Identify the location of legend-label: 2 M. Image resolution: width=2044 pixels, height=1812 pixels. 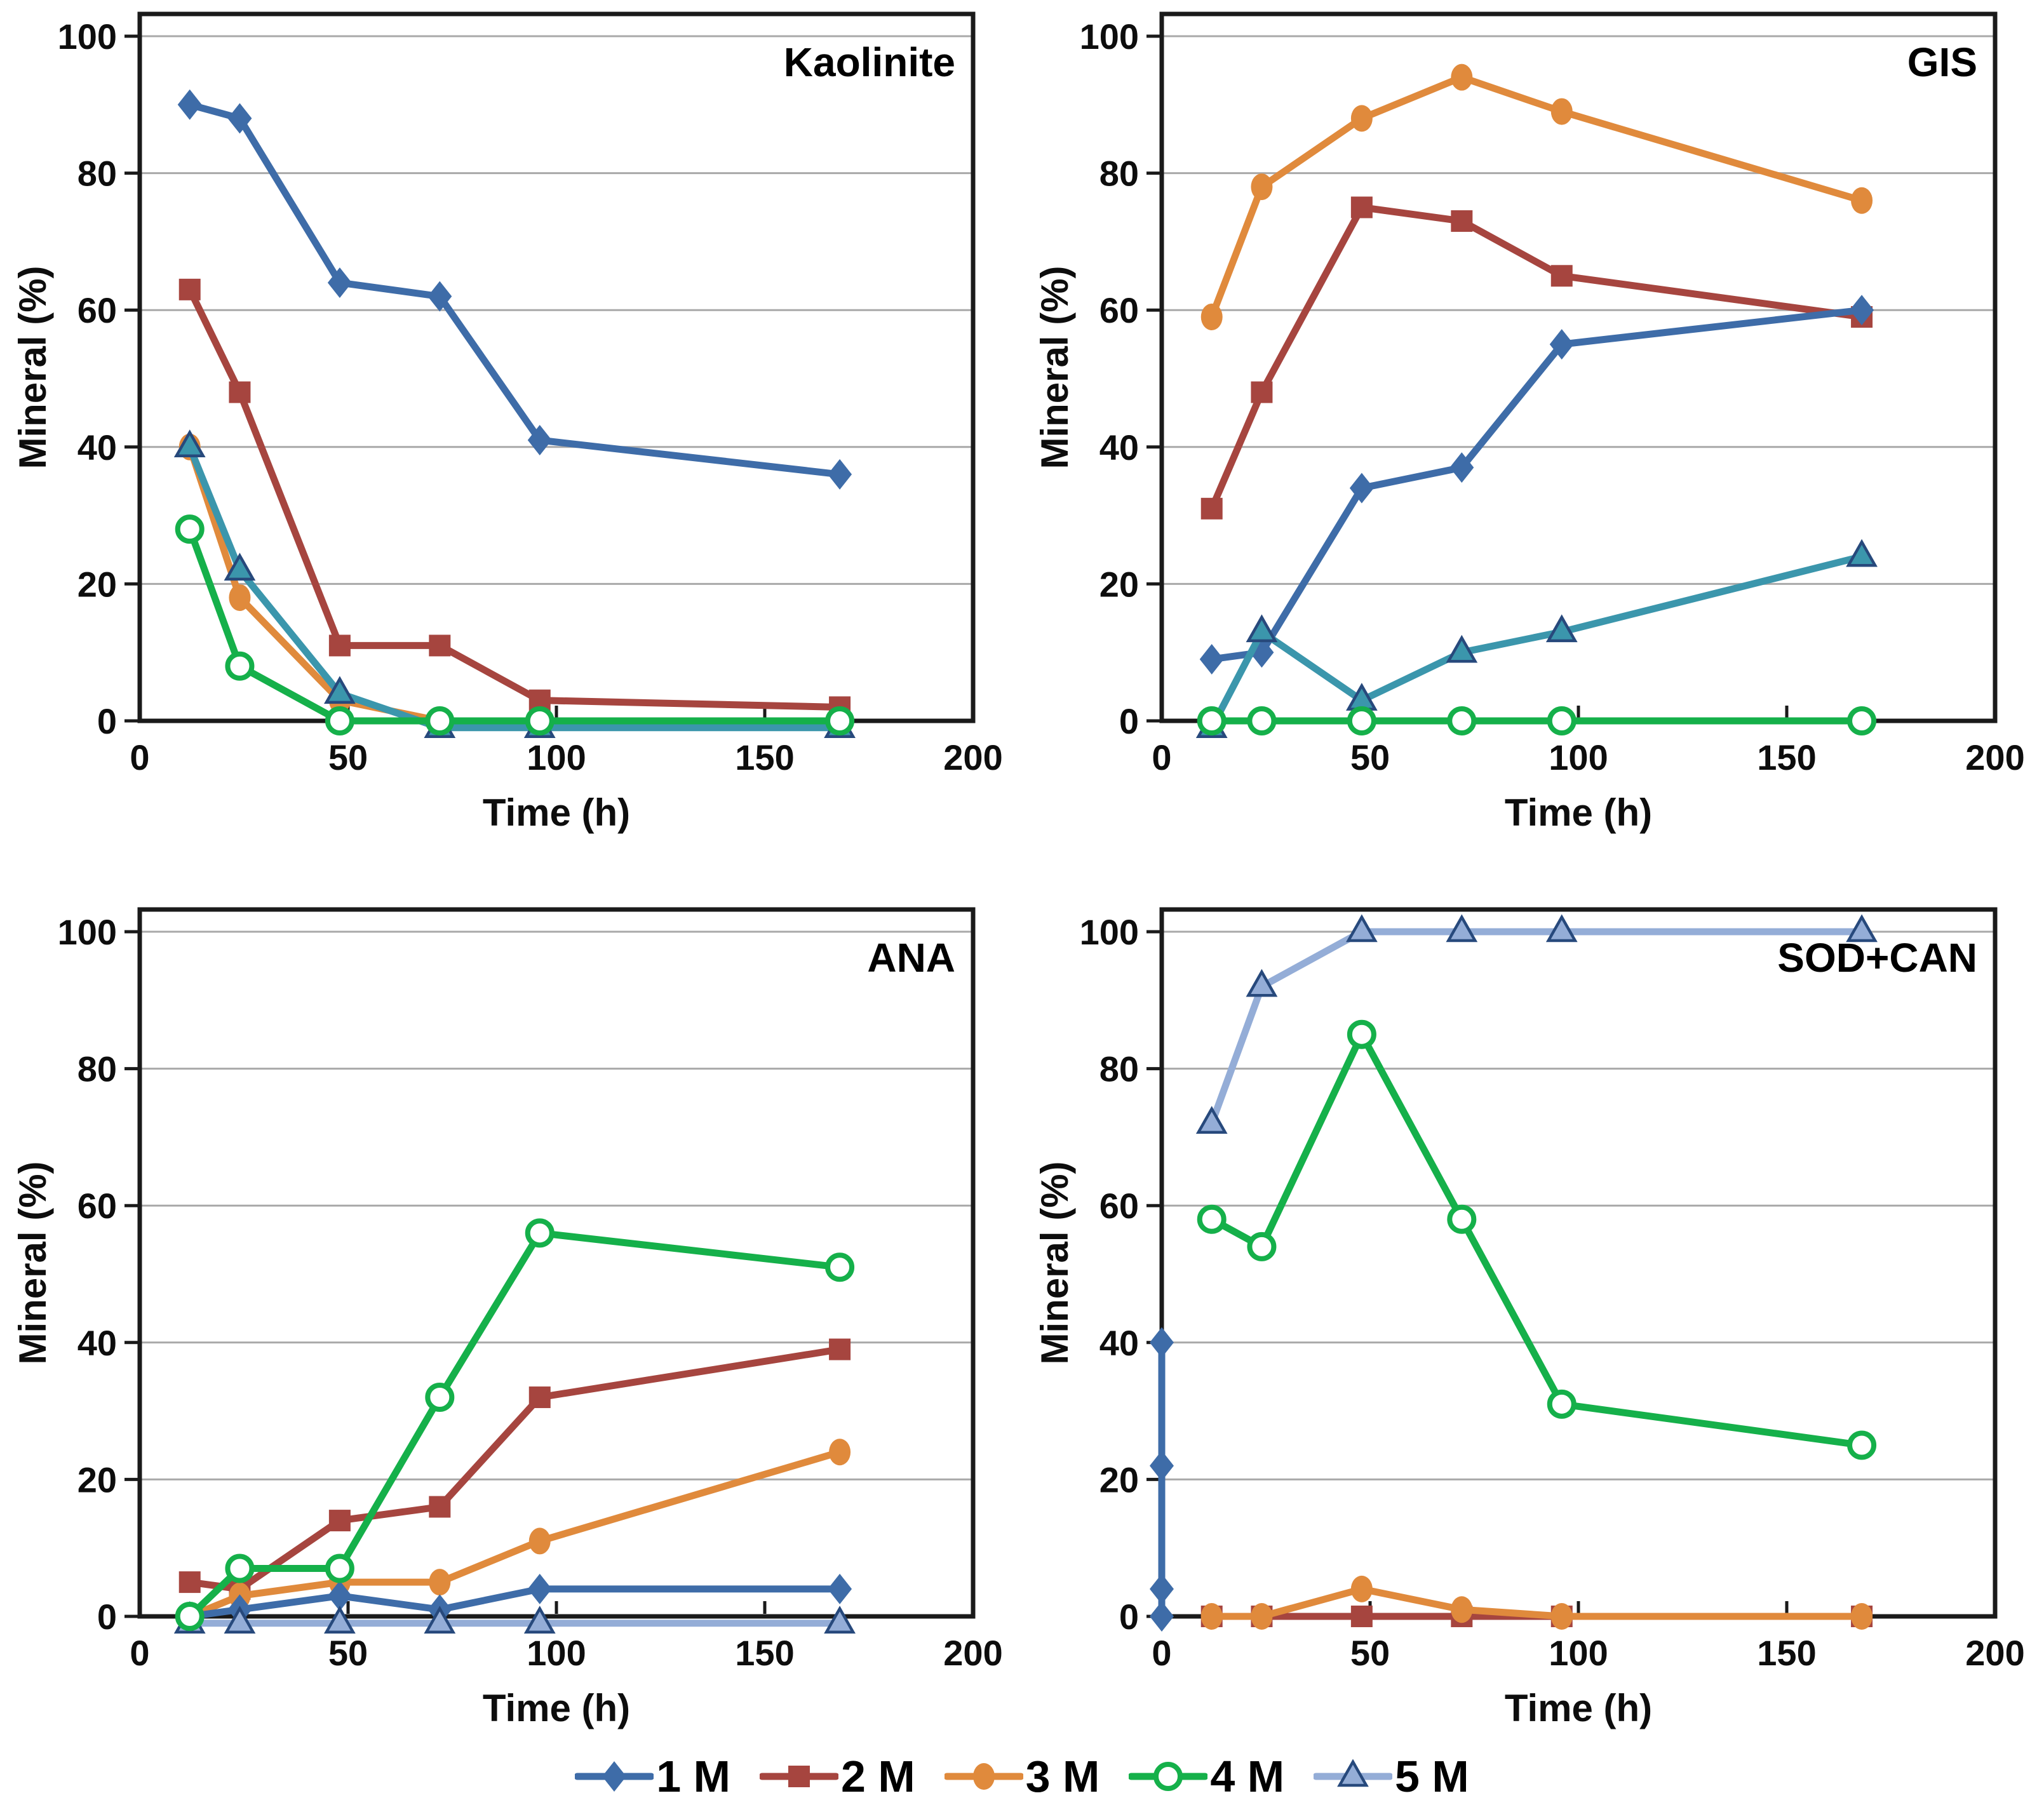
(878, 1776).